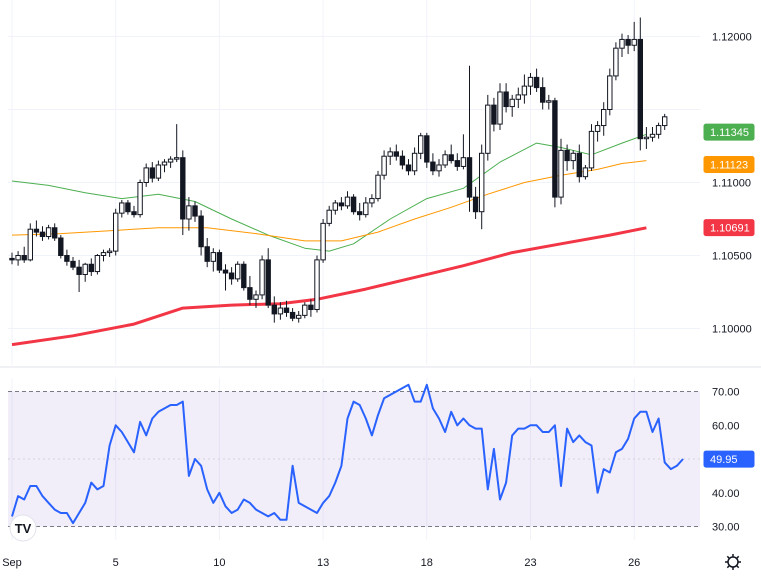 Image resolution: width=761 pixels, height=582 pixels. Describe the element at coordinates (726, 528) in the screenshot. I see `rsi-tick-label: 30.00` at that location.